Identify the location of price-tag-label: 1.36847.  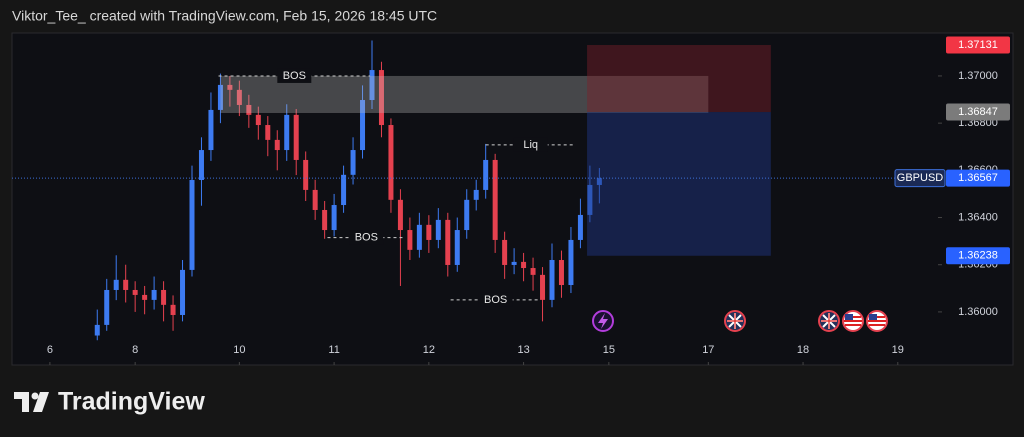
(978, 112).